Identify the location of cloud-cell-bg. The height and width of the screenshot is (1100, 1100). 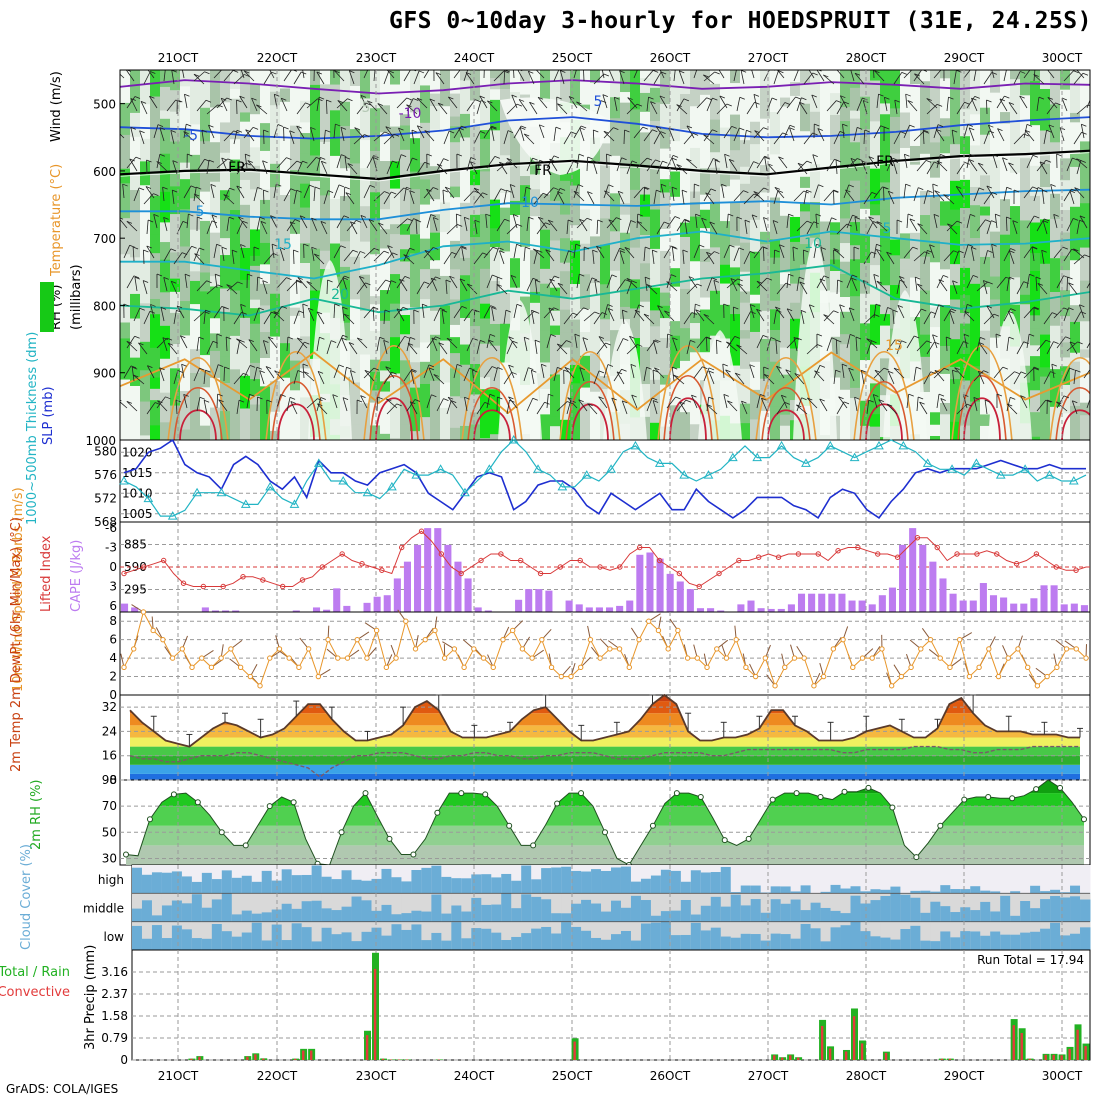
(1065, 879).